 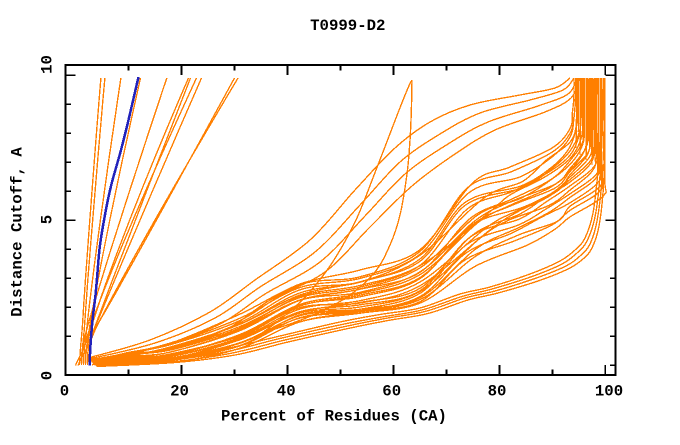 I want to click on svg-text: T0999-D2, so click(x=347, y=26).